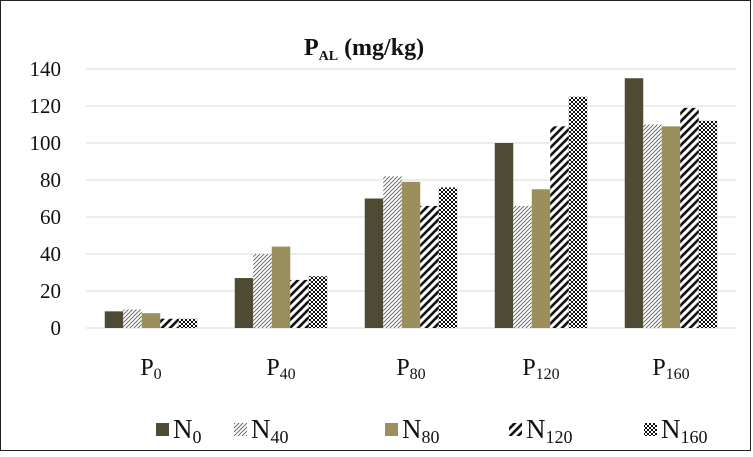 This screenshot has height=457, width=753. I want to click on y-tick-label: 120, so click(46, 106).